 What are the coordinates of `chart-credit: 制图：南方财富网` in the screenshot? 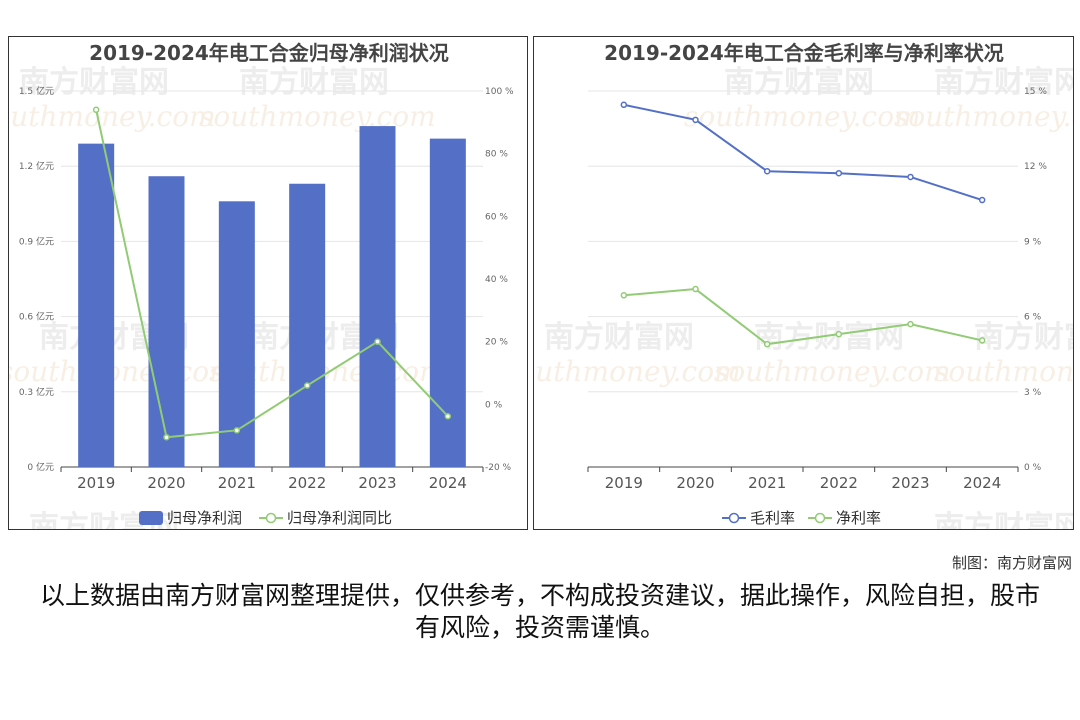 It's located at (1011, 563).